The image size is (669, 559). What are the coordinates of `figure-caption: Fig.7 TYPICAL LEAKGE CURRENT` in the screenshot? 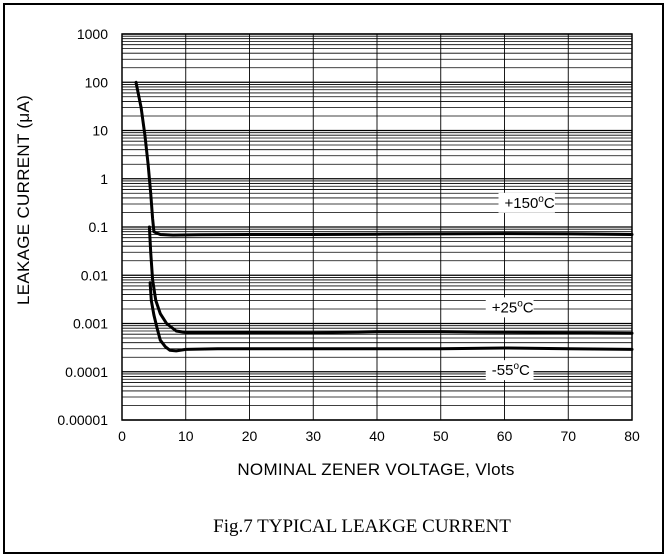 It's located at (362, 526).